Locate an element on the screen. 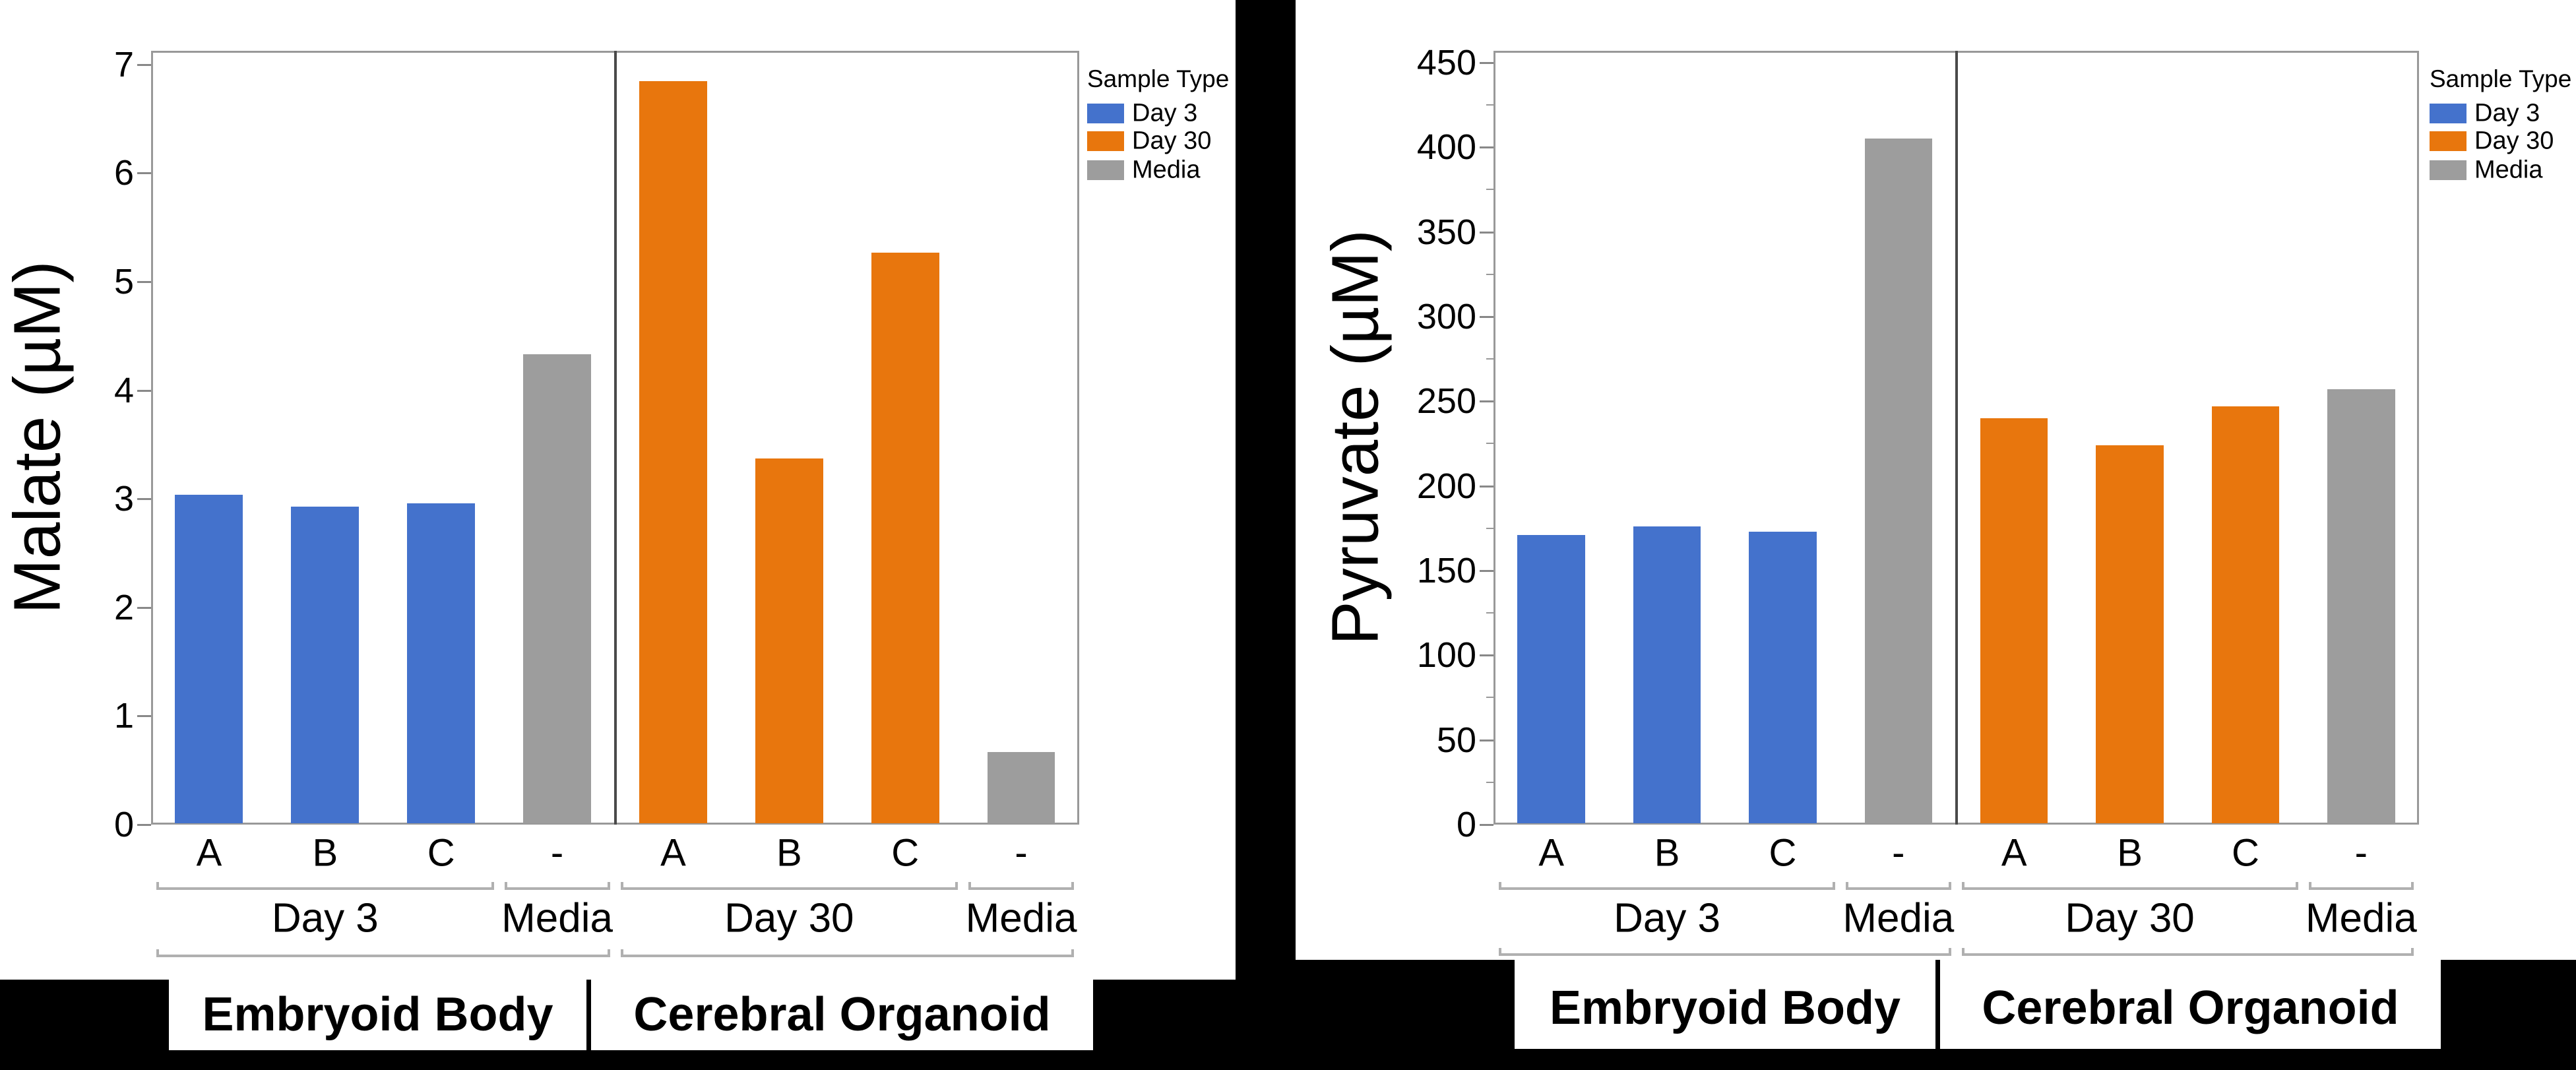  malate-x-tick-label-7: - is located at coordinates (1022, 853).